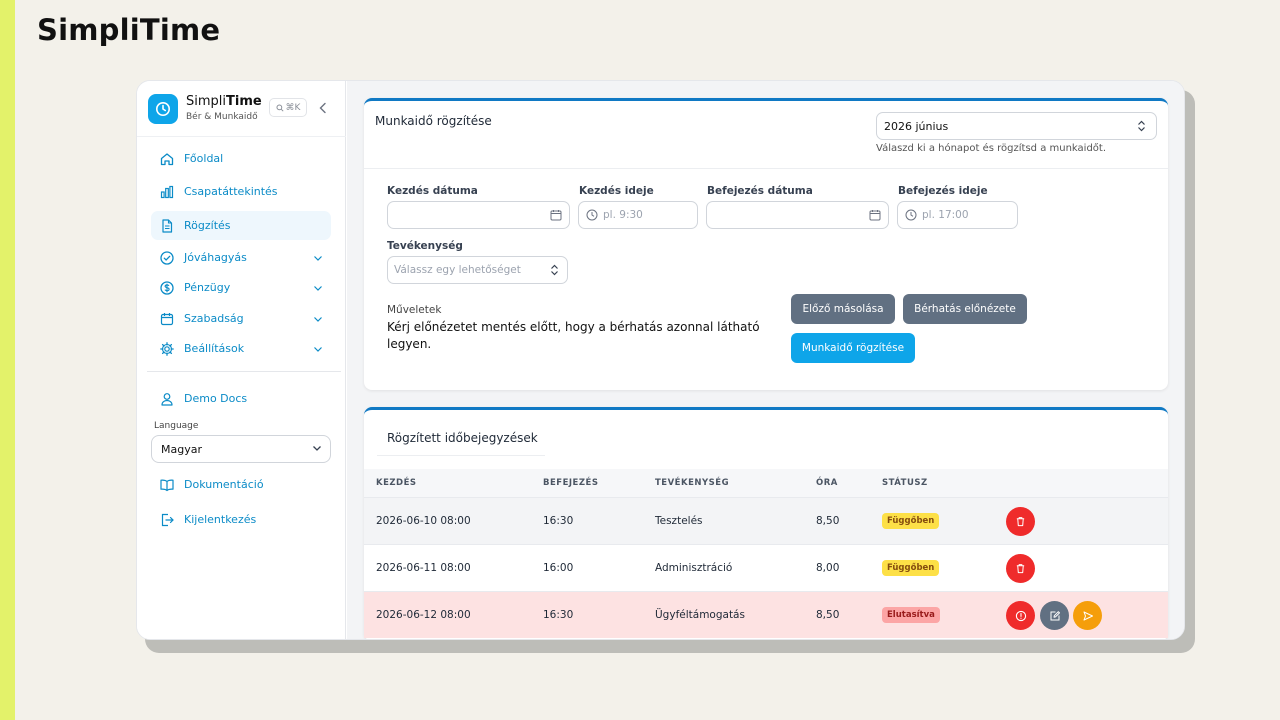 Image resolution: width=1280 pixels, height=720 pixels. What do you see at coordinates (700, 615) in the screenshot?
I see `cell-activity: Ügyféltámogatás` at bounding box center [700, 615].